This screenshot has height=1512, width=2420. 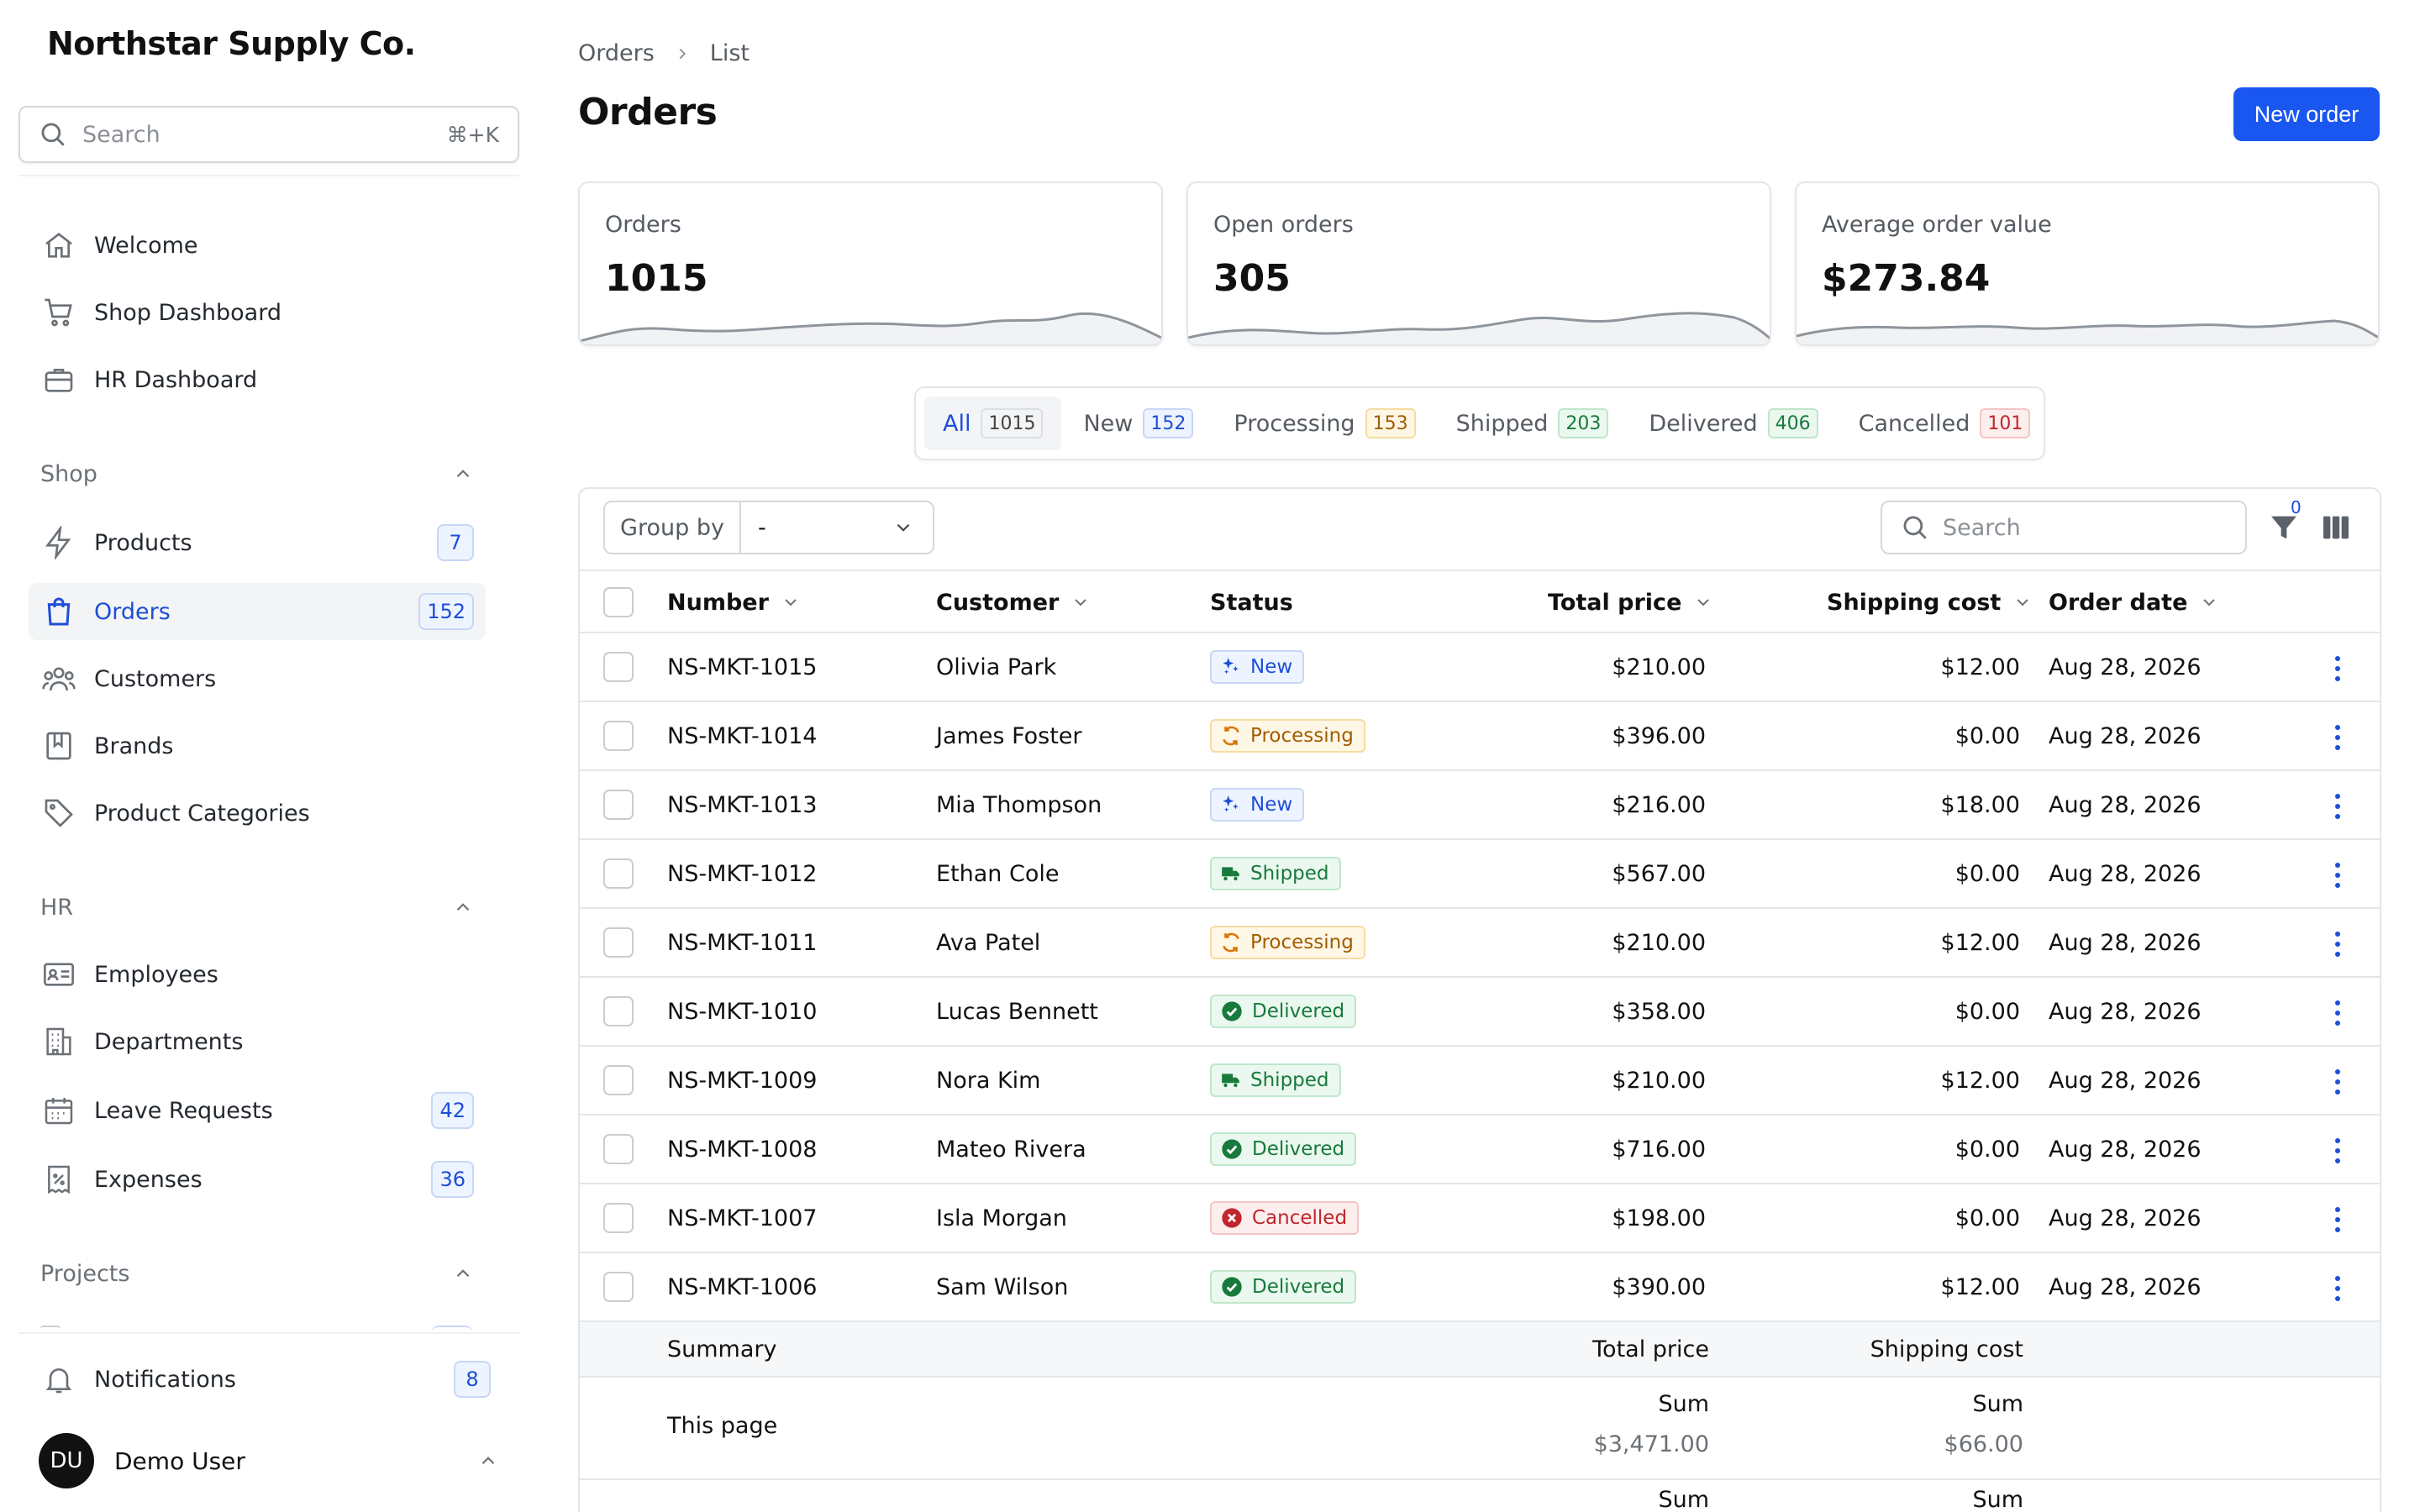 What do you see at coordinates (742, 873) in the screenshot?
I see `order-number: NS-MKT-1012` at bounding box center [742, 873].